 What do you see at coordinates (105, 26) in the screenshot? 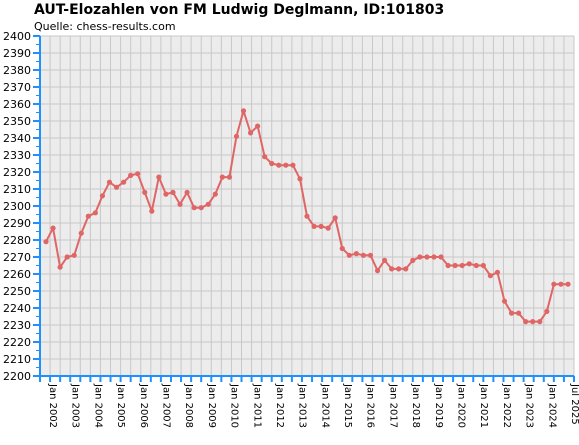
I see `chart-subtitle: Quelle: chess-results.com` at bounding box center [105, 26].